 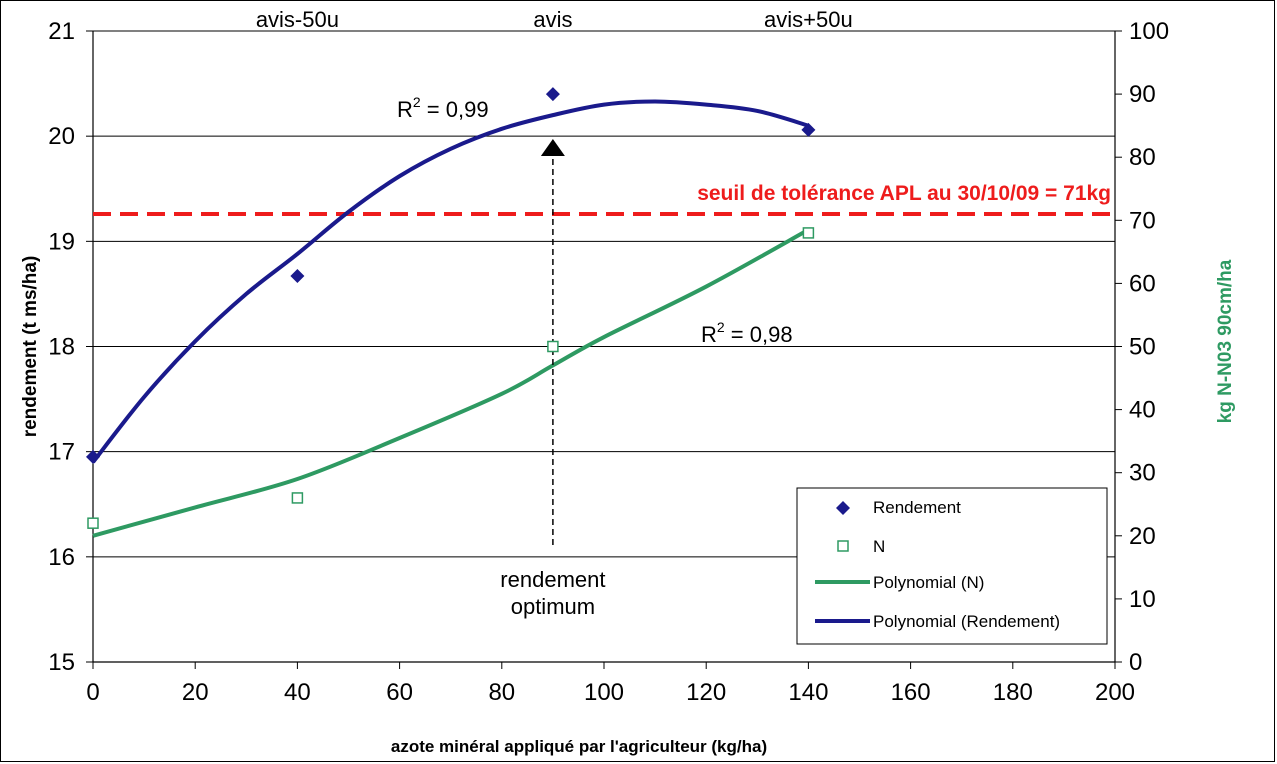 What do you see at coordinates (1142, 94) in the screenshot?
I see `y2-tick-label: 90` at bounding box center [1142, 94].